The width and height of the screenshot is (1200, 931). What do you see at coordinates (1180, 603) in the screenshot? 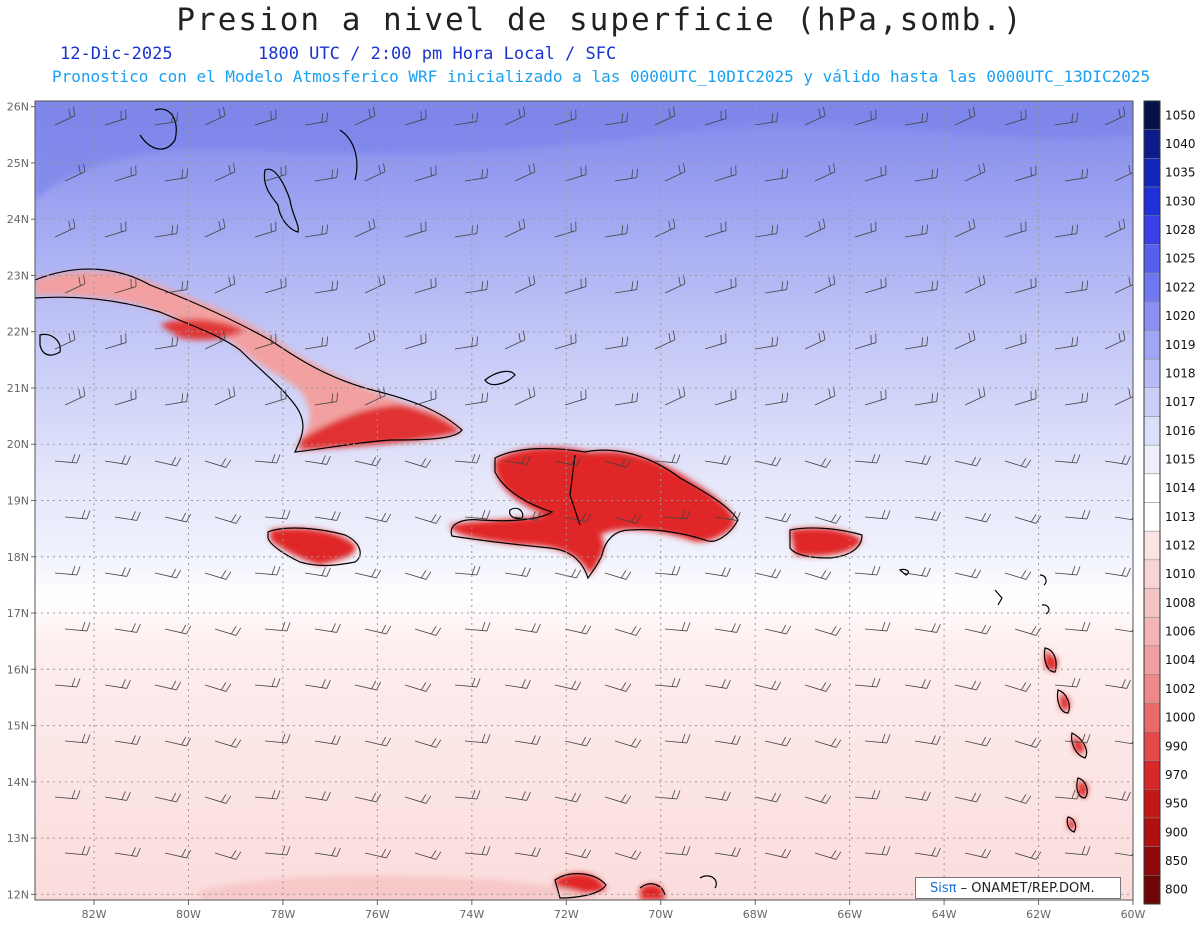
I see `colorbar-label: 1008` at bounding box center [1180, 603].